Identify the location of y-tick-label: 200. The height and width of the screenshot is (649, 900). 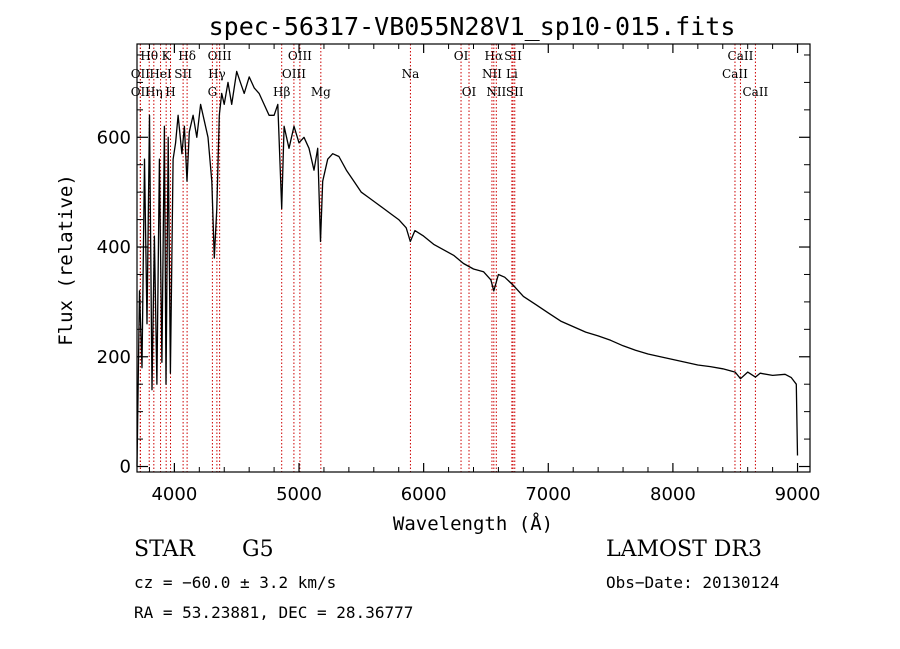
(114, 357).